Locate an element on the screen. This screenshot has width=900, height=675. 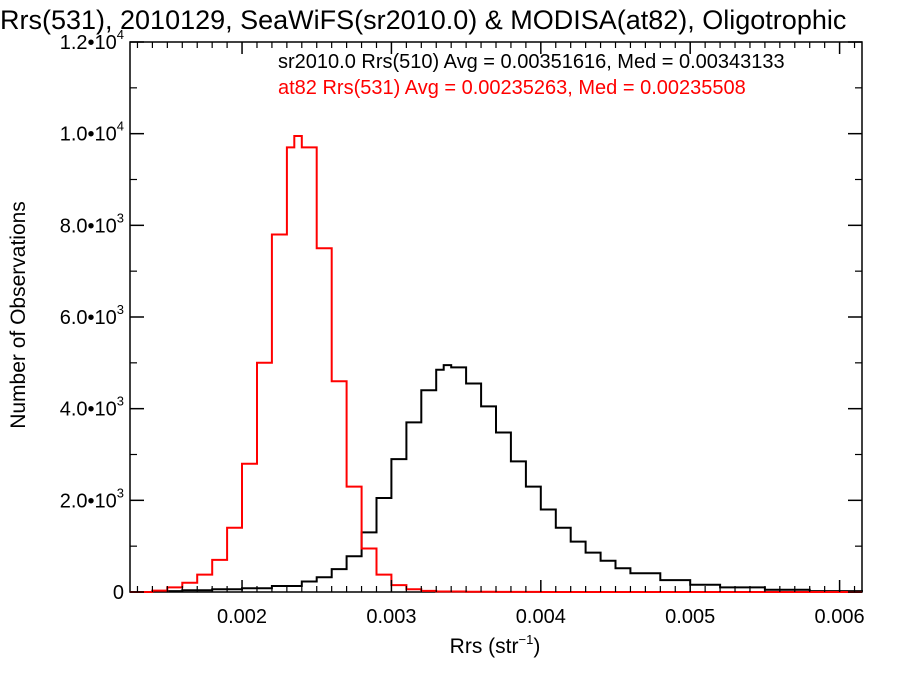
x-axis-label-main: Rrs (str is located at coordinates (484, 646).